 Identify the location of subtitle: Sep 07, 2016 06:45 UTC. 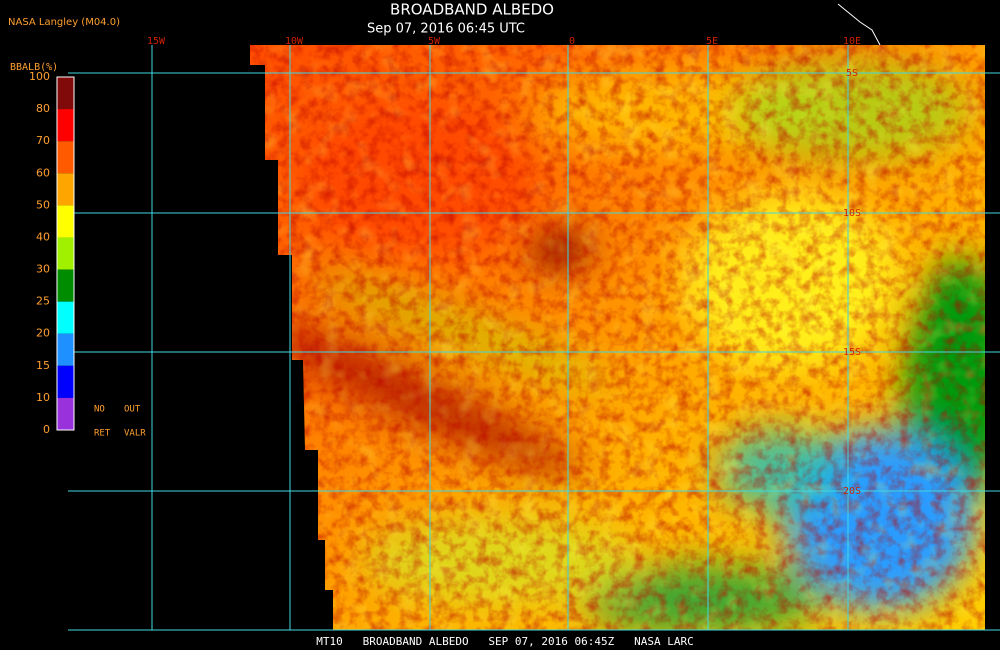
(446, 29).